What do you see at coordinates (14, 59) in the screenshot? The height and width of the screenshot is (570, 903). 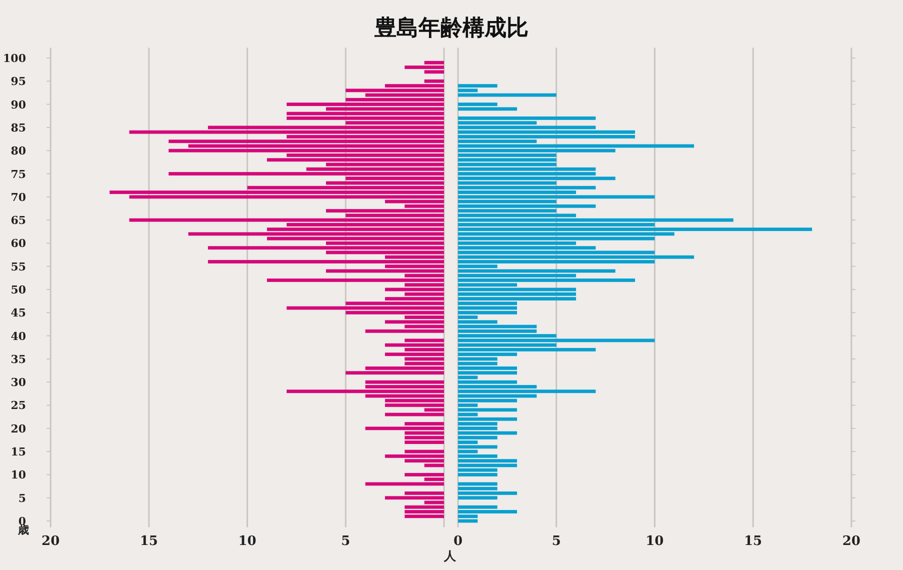 I see `y-tick-label: 100` at bounding box center [14, 59].